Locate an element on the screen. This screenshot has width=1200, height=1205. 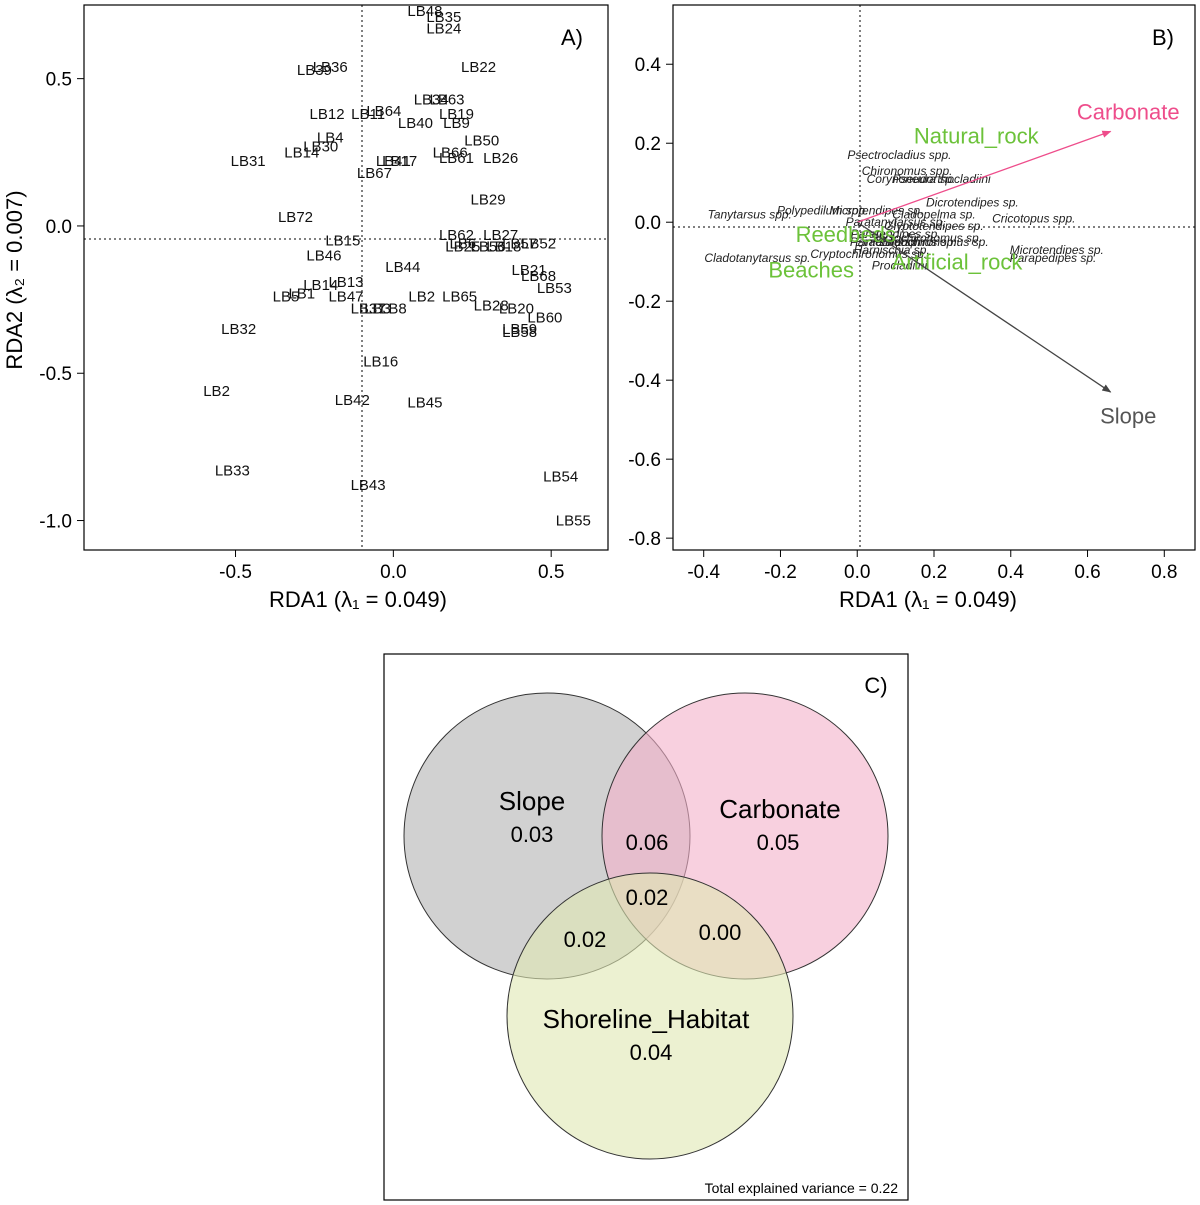
site-label: LB50 is located at coordinates (481, 141).